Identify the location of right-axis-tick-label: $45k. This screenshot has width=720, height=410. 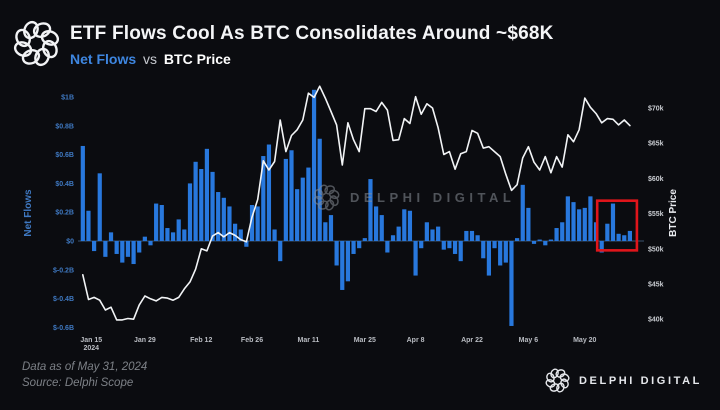
(656, 285).